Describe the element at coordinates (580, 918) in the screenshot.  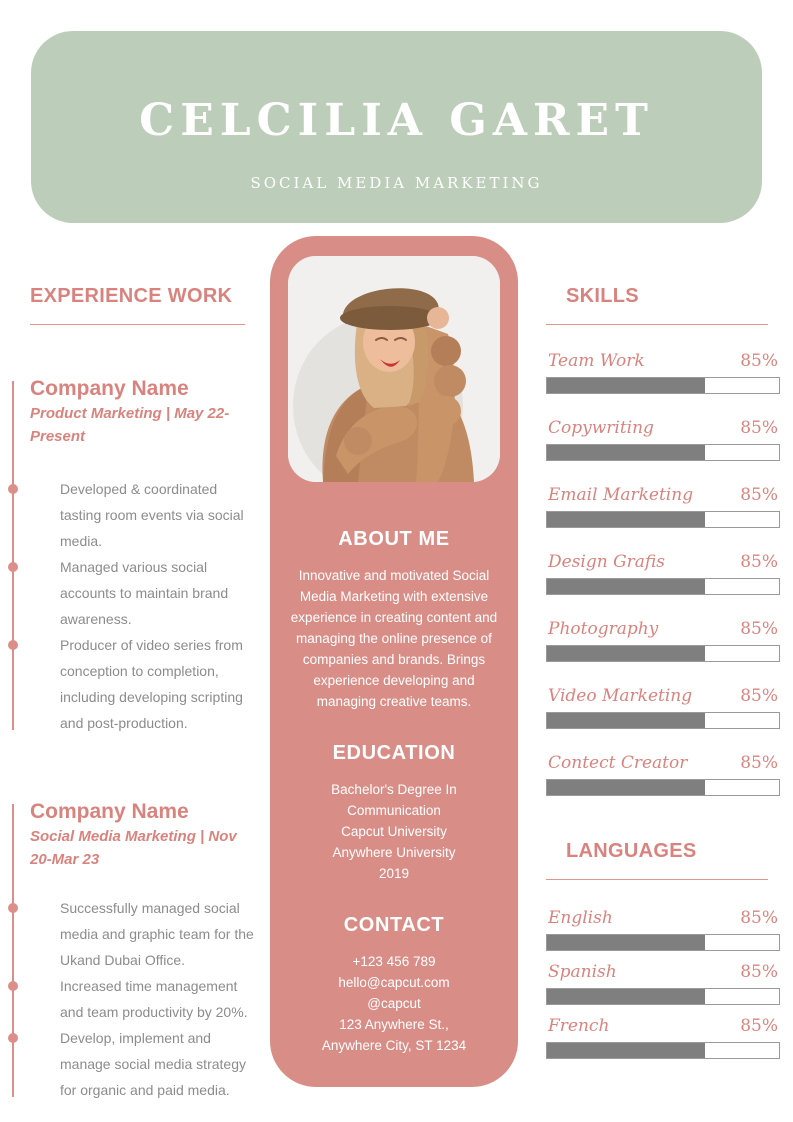
I see `language-label: English` at that location.